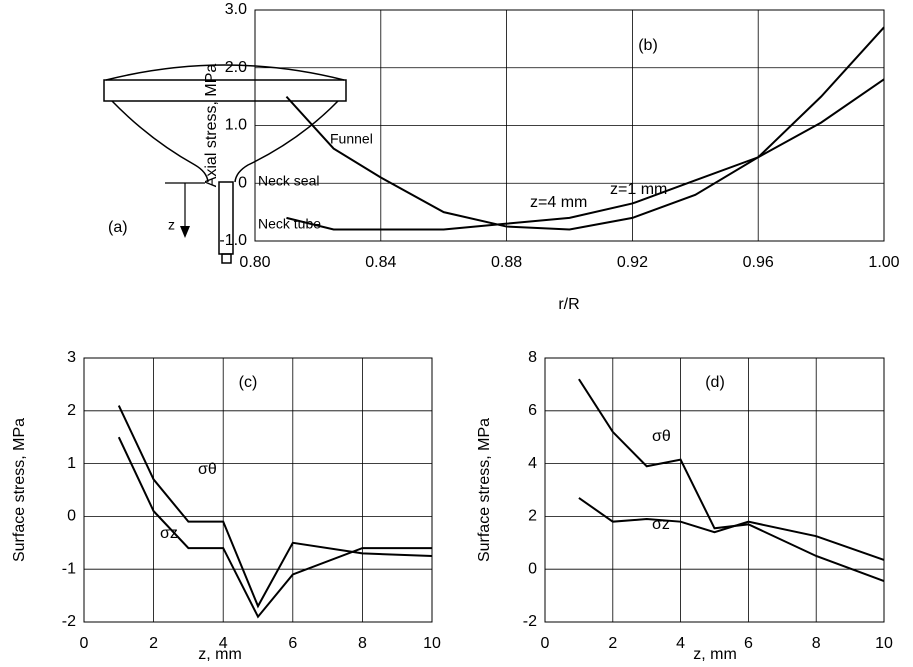 This screenshot has height=667, width=913. I want to click on y-tick-label: 3.0, so click(236, 9).